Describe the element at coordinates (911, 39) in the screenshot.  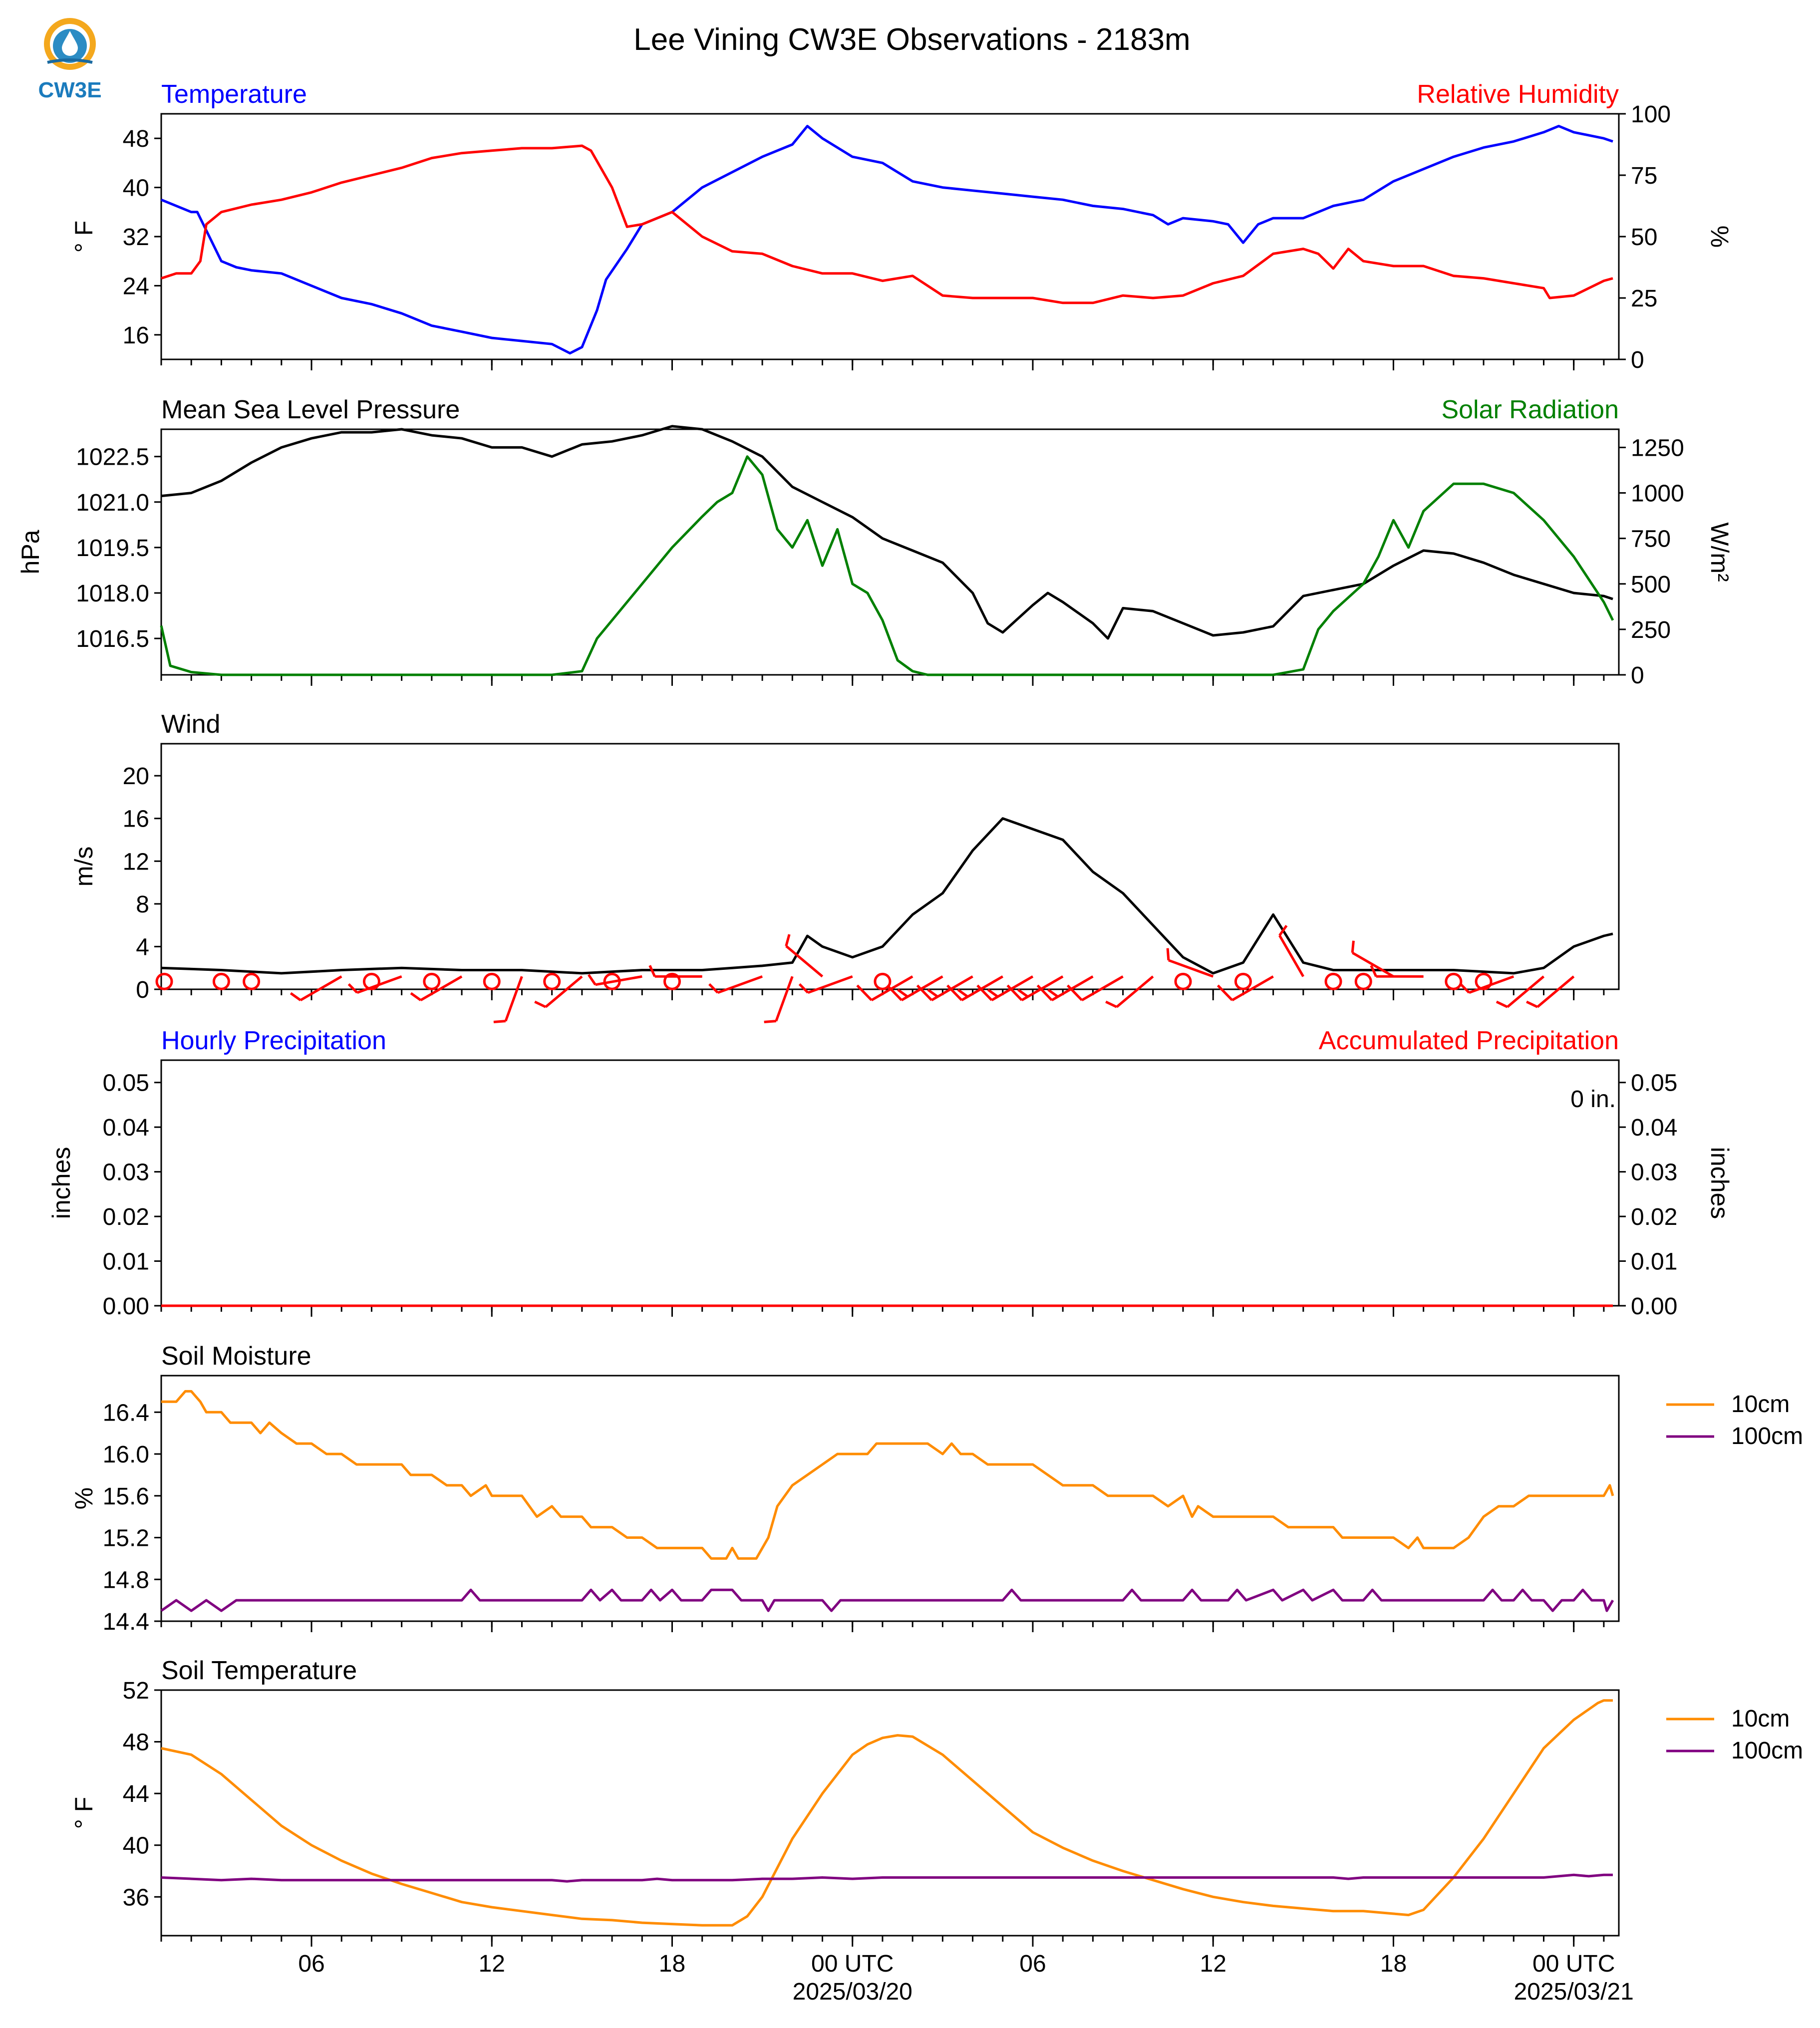
I see `figure-title: Lee Vining CW3E Observations - 2183m` at that location.